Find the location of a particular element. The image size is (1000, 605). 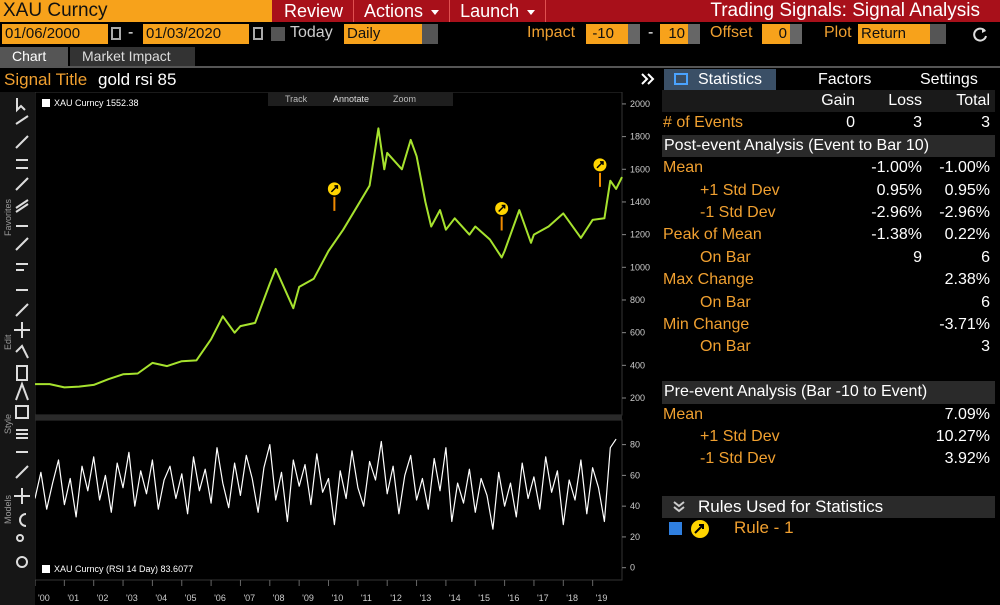

x-tick-label: '03 is located at coordinates (132, 598).